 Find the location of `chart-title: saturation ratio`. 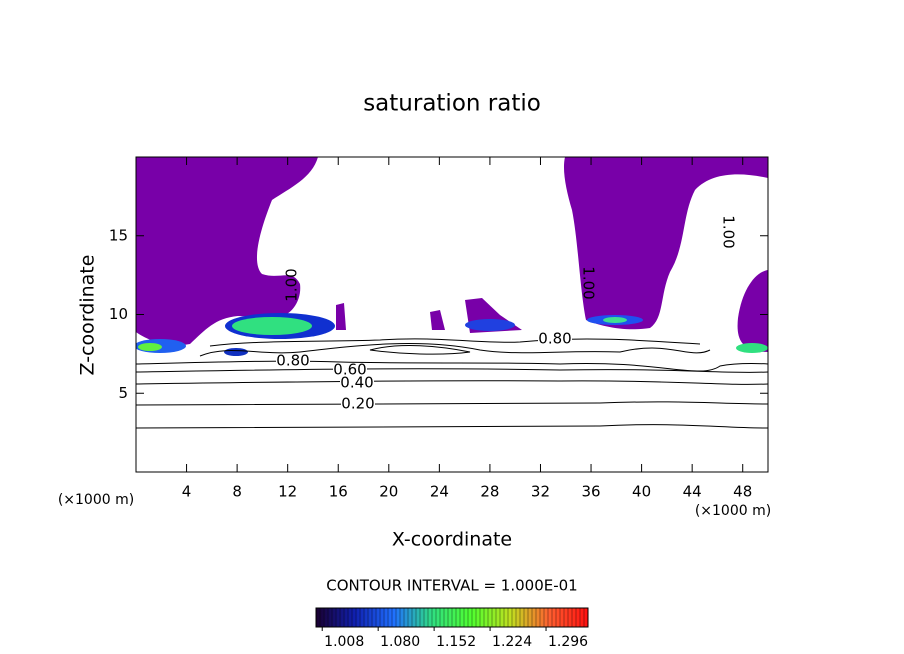

chart-title: saturation ratio is located at coordinates (452, 104).